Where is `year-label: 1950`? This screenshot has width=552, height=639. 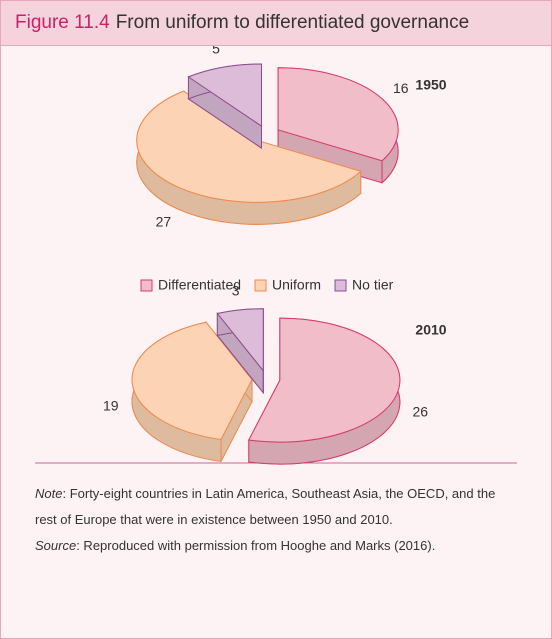
year-label: 1950 is located at coordinates (430, 85).